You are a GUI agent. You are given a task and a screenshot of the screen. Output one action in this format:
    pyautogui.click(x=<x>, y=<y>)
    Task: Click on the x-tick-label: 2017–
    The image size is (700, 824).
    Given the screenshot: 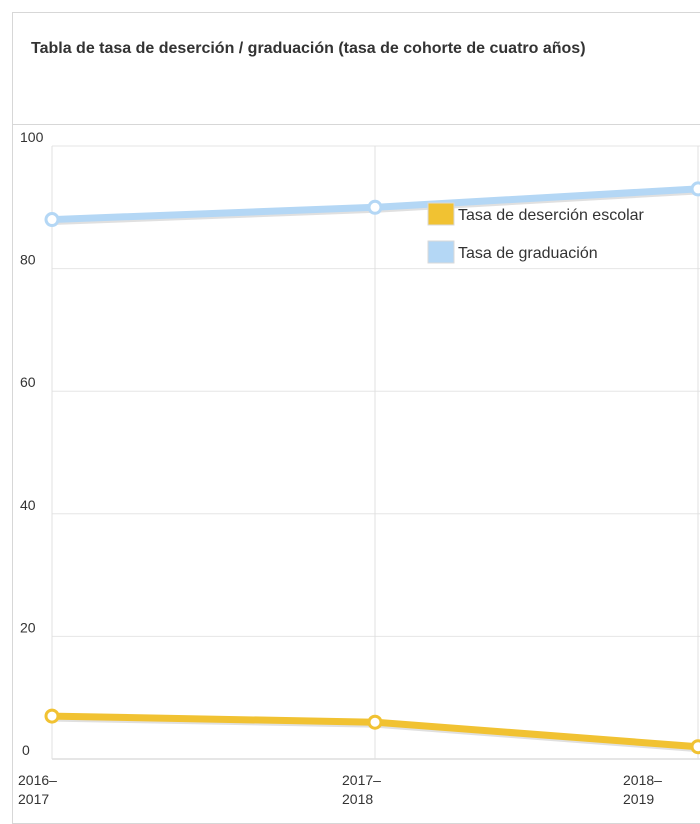 What is the action you would take?
    pyautogui.click(x=361, y=780)
    